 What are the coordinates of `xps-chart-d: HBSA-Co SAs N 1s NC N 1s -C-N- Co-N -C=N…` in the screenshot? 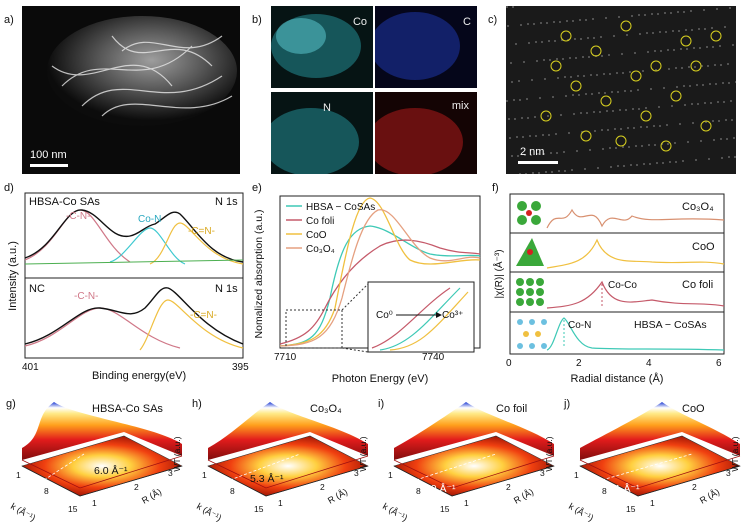 It's located at (128, 282).